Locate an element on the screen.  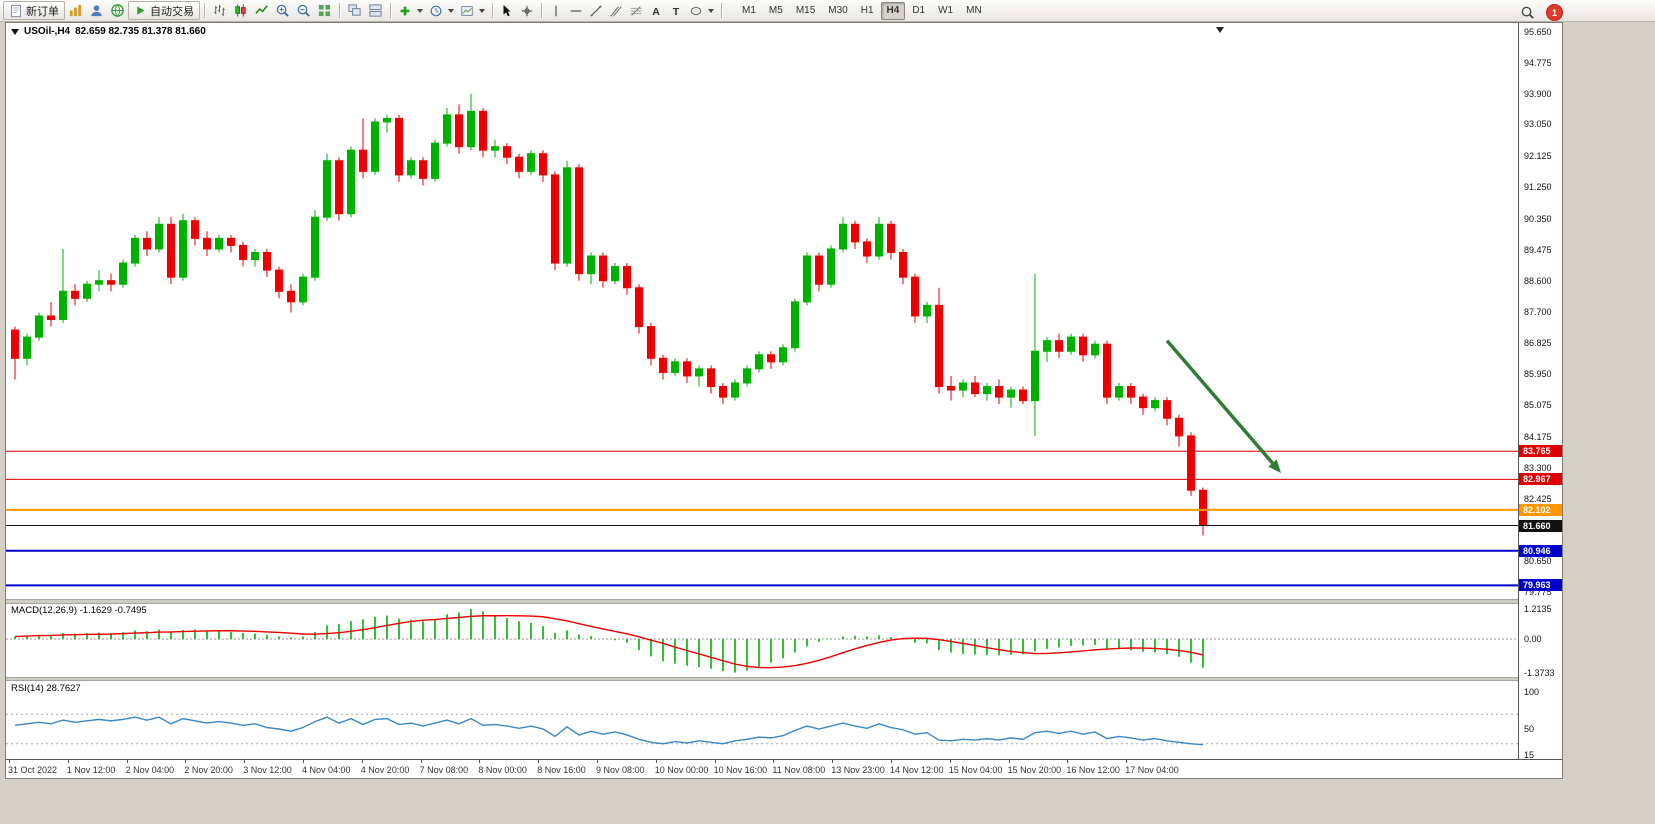
price-axis-label: 95.650 is located at coordinates (1538, 32).